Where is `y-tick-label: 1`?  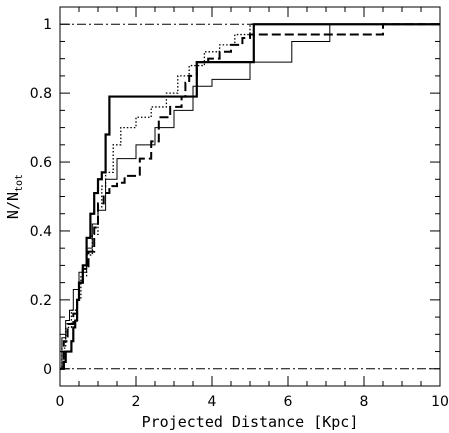
y-tick-label: 1 is located at coordinates (47, 25).